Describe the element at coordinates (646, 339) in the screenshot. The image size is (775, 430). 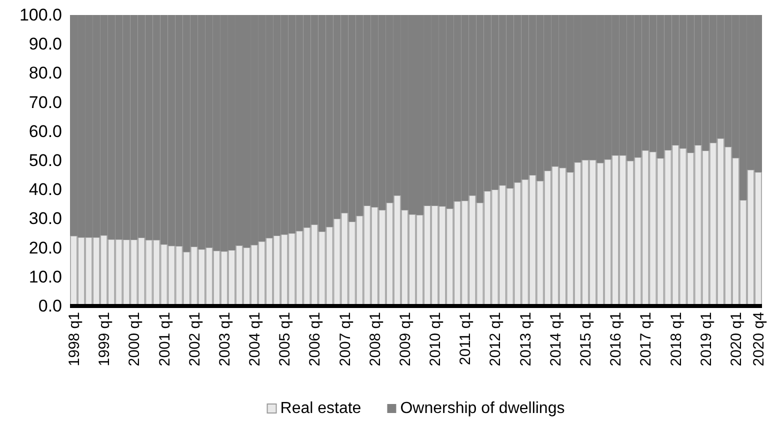
I see `x-tick-label: 2017 q1` at that location.